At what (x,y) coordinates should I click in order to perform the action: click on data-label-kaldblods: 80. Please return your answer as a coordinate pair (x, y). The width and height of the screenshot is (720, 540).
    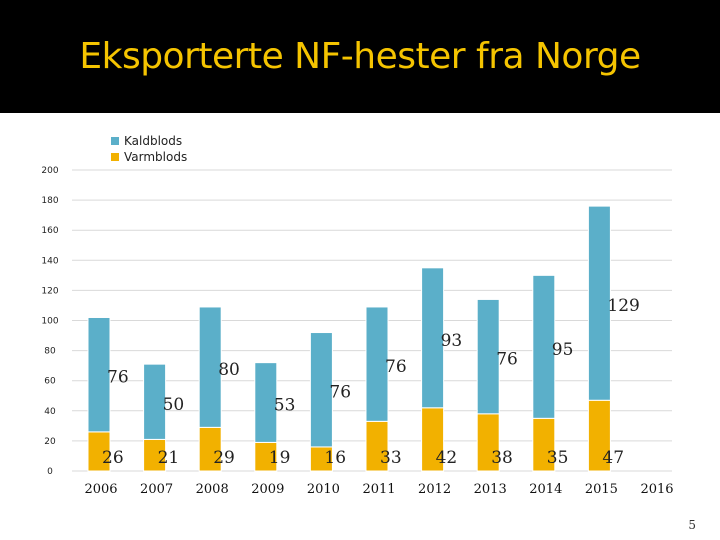
    Looking at the image, I should click on (229, 370).